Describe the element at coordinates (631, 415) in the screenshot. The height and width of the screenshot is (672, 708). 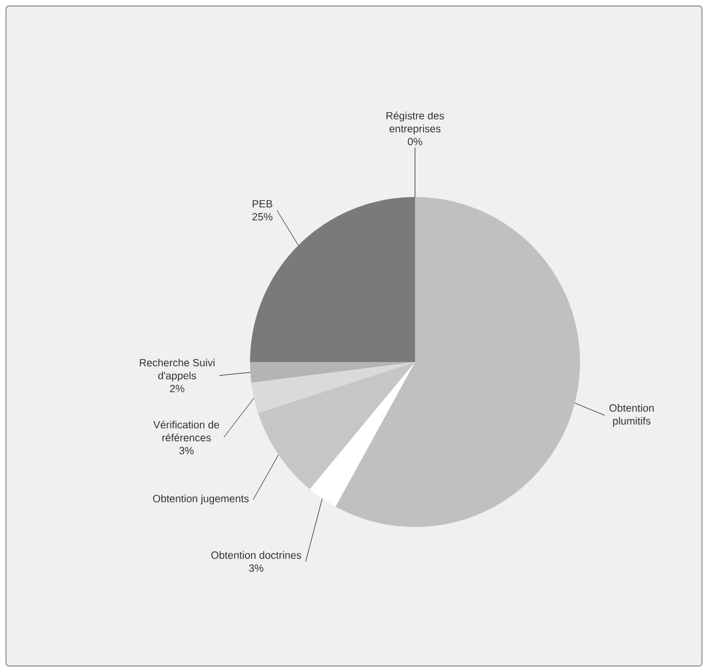
I see `slice-label: Obtention plumitifs` at that location.